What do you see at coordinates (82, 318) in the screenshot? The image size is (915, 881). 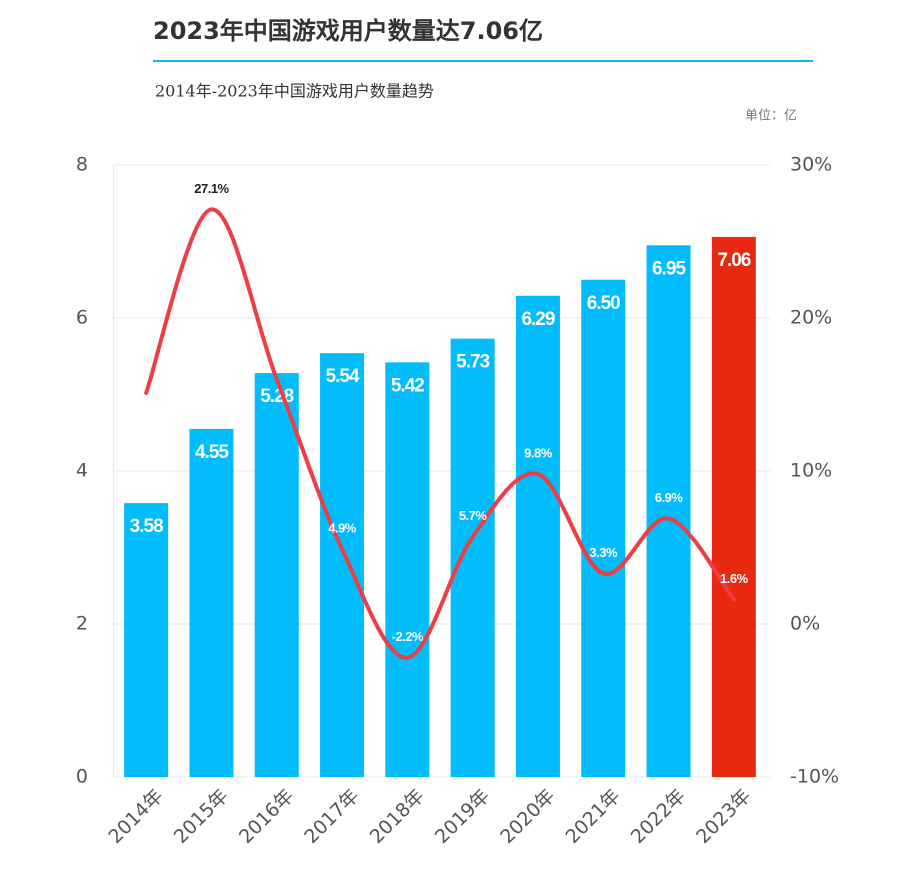 I see `y-tick-label: 6` at bounding box center [82, 318].